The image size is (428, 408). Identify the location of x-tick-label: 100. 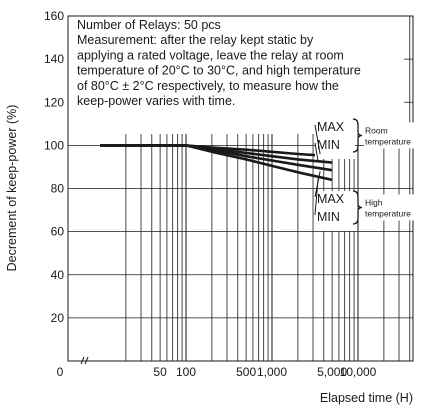
(186, 372).